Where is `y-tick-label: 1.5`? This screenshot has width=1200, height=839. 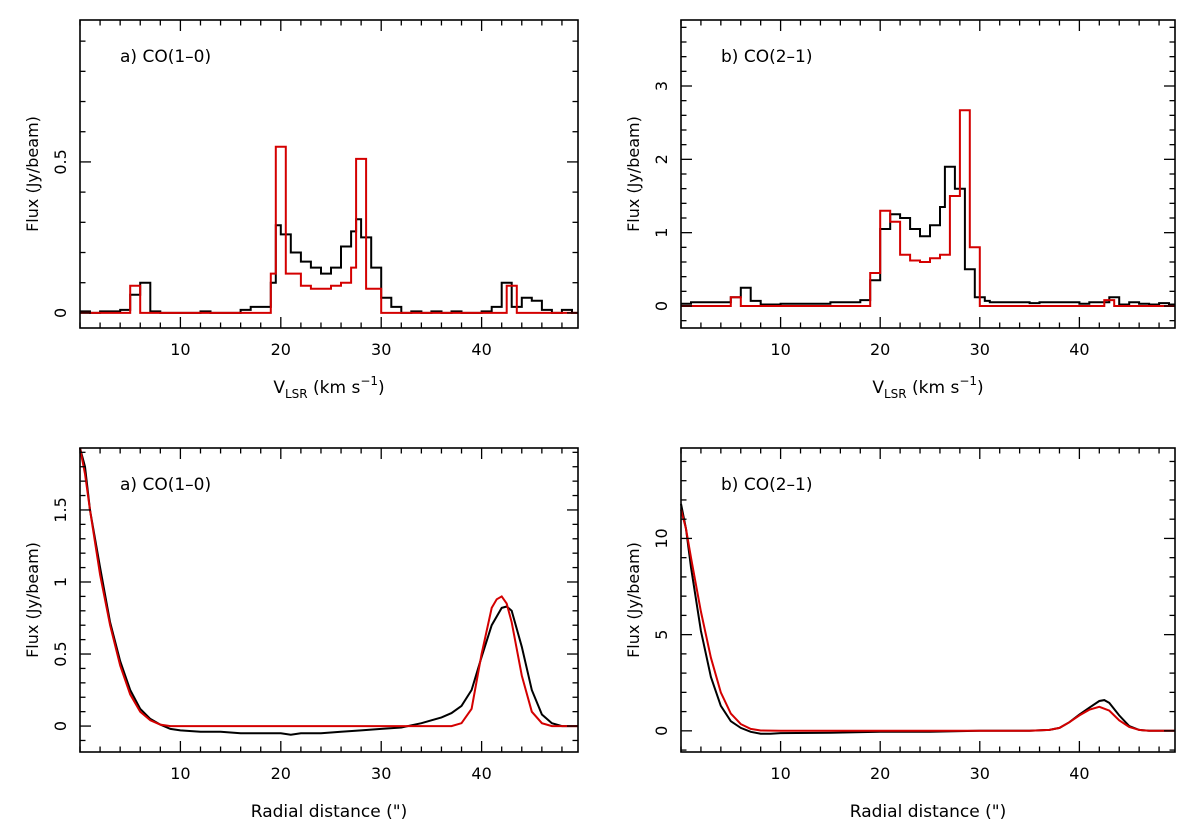
y-tick-label: 1.5 is located at coordinates (60, 509).